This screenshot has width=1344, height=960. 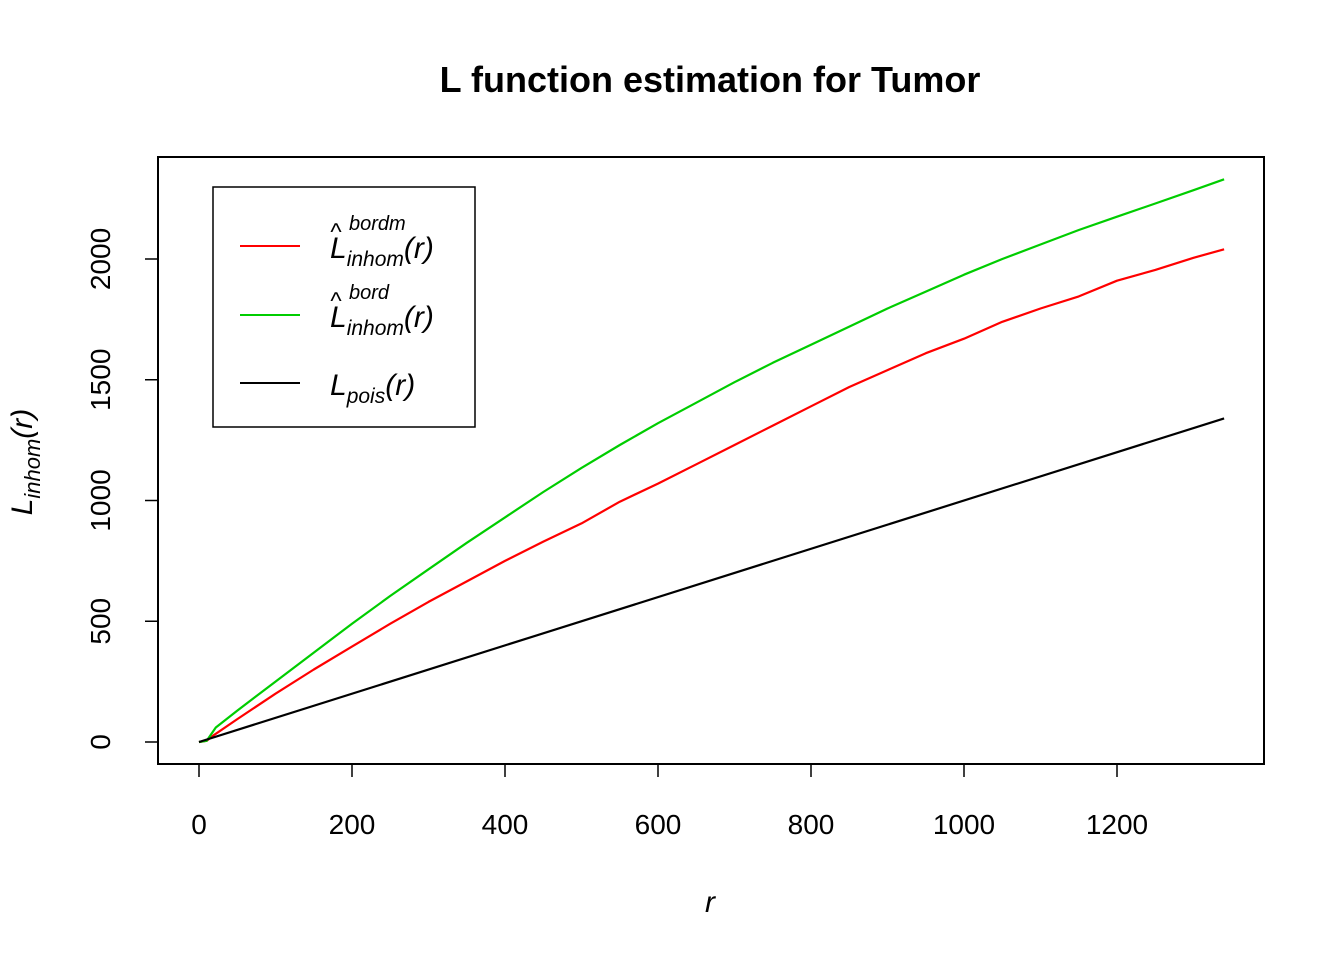 I want to click on legend-items: Linhom(r)bordm^Linhom(r)bord^Lpois(r), so click(x=337, y=310).